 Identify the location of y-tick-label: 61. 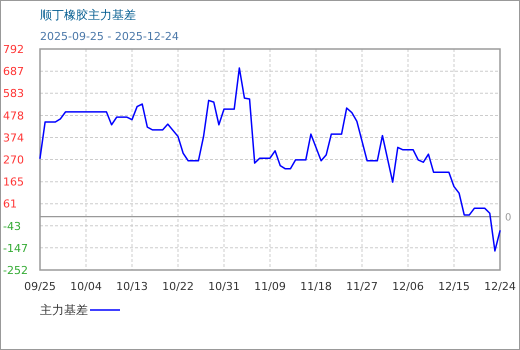
(10, 204).